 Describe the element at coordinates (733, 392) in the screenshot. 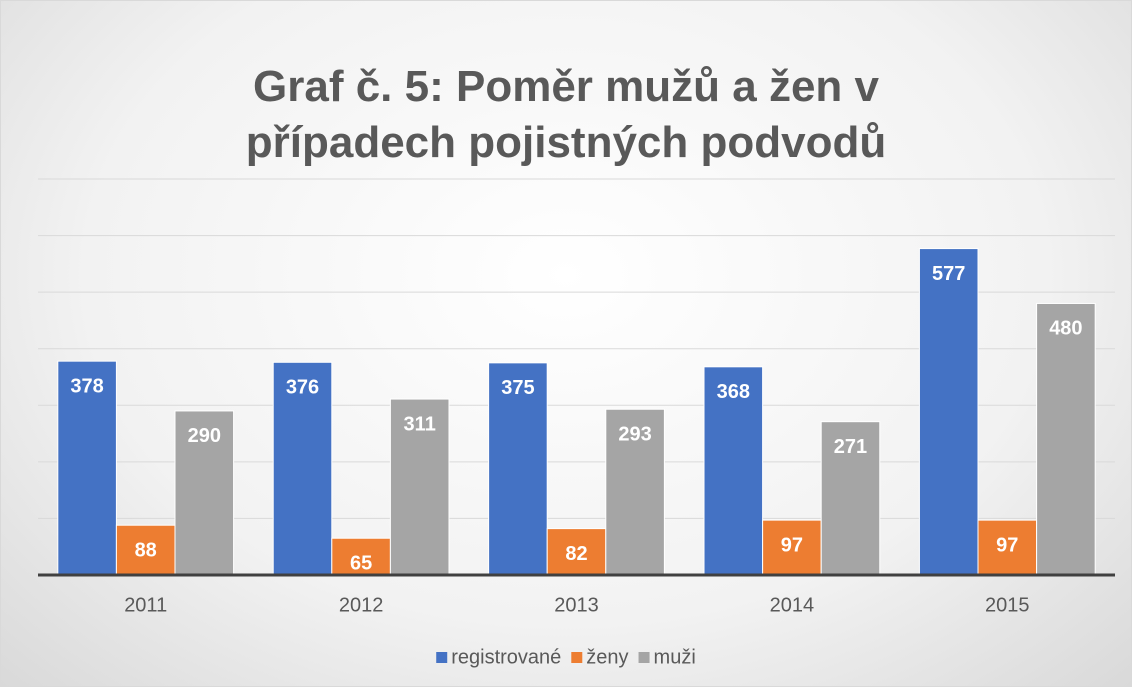

I see `data-label: 368` at that location.